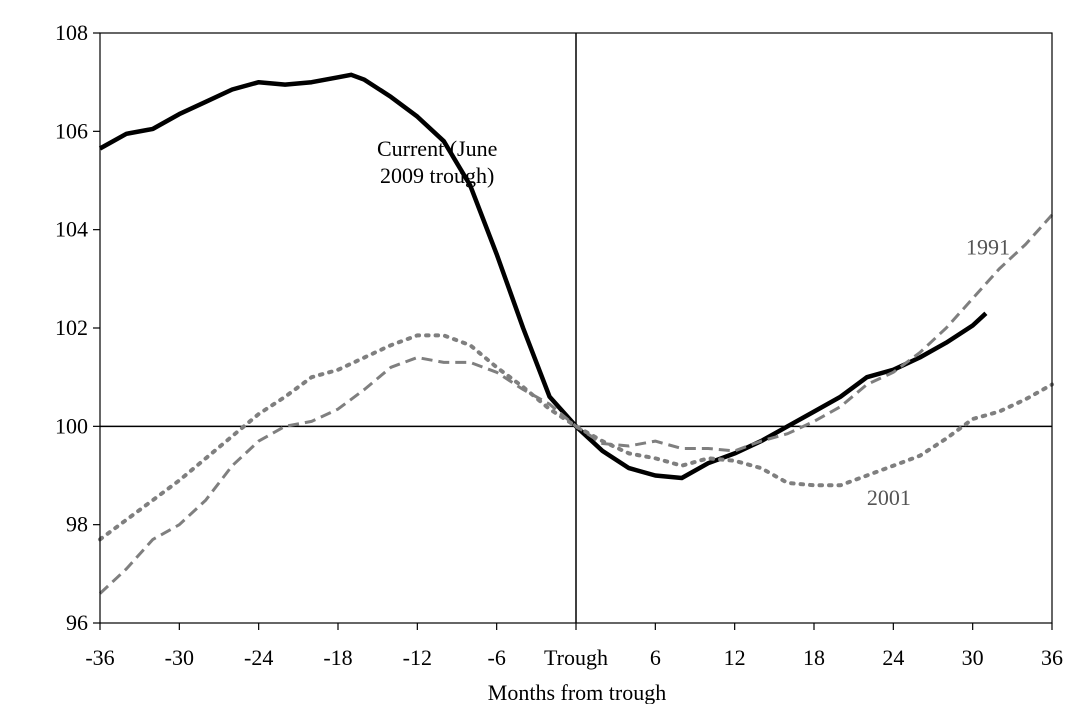 The height and width of the screenshot is (704, 1067). I want to click on x-tick-label: -30, so click(179, 657).